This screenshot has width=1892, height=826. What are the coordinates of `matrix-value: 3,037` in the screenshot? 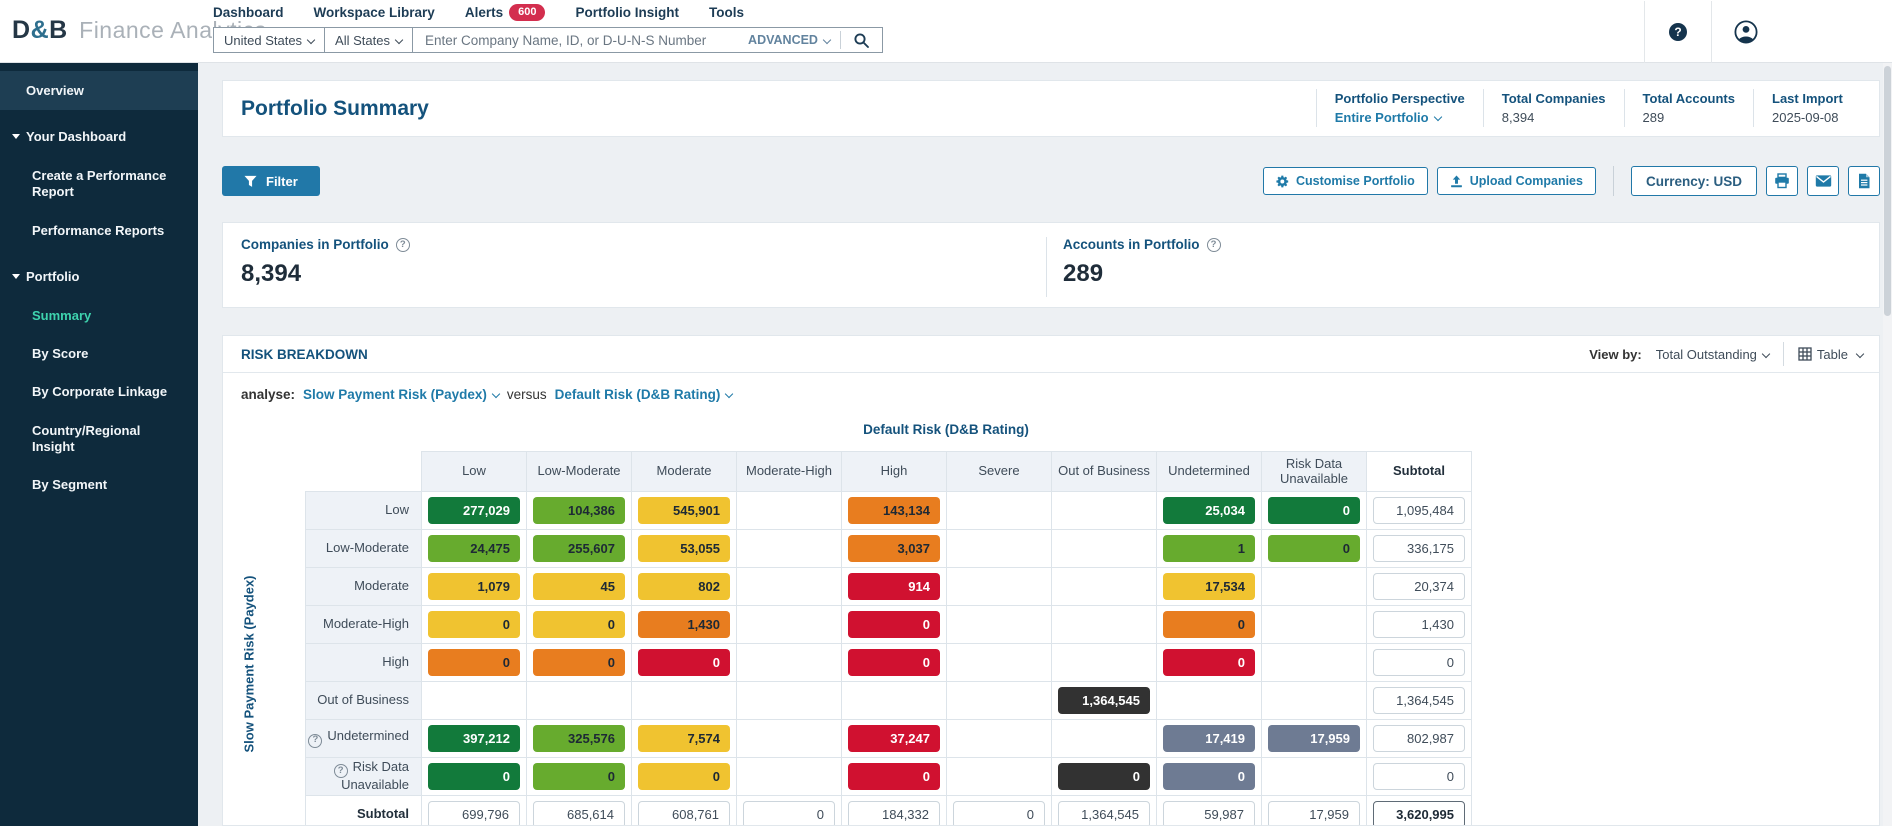 It's located at (894, 548).